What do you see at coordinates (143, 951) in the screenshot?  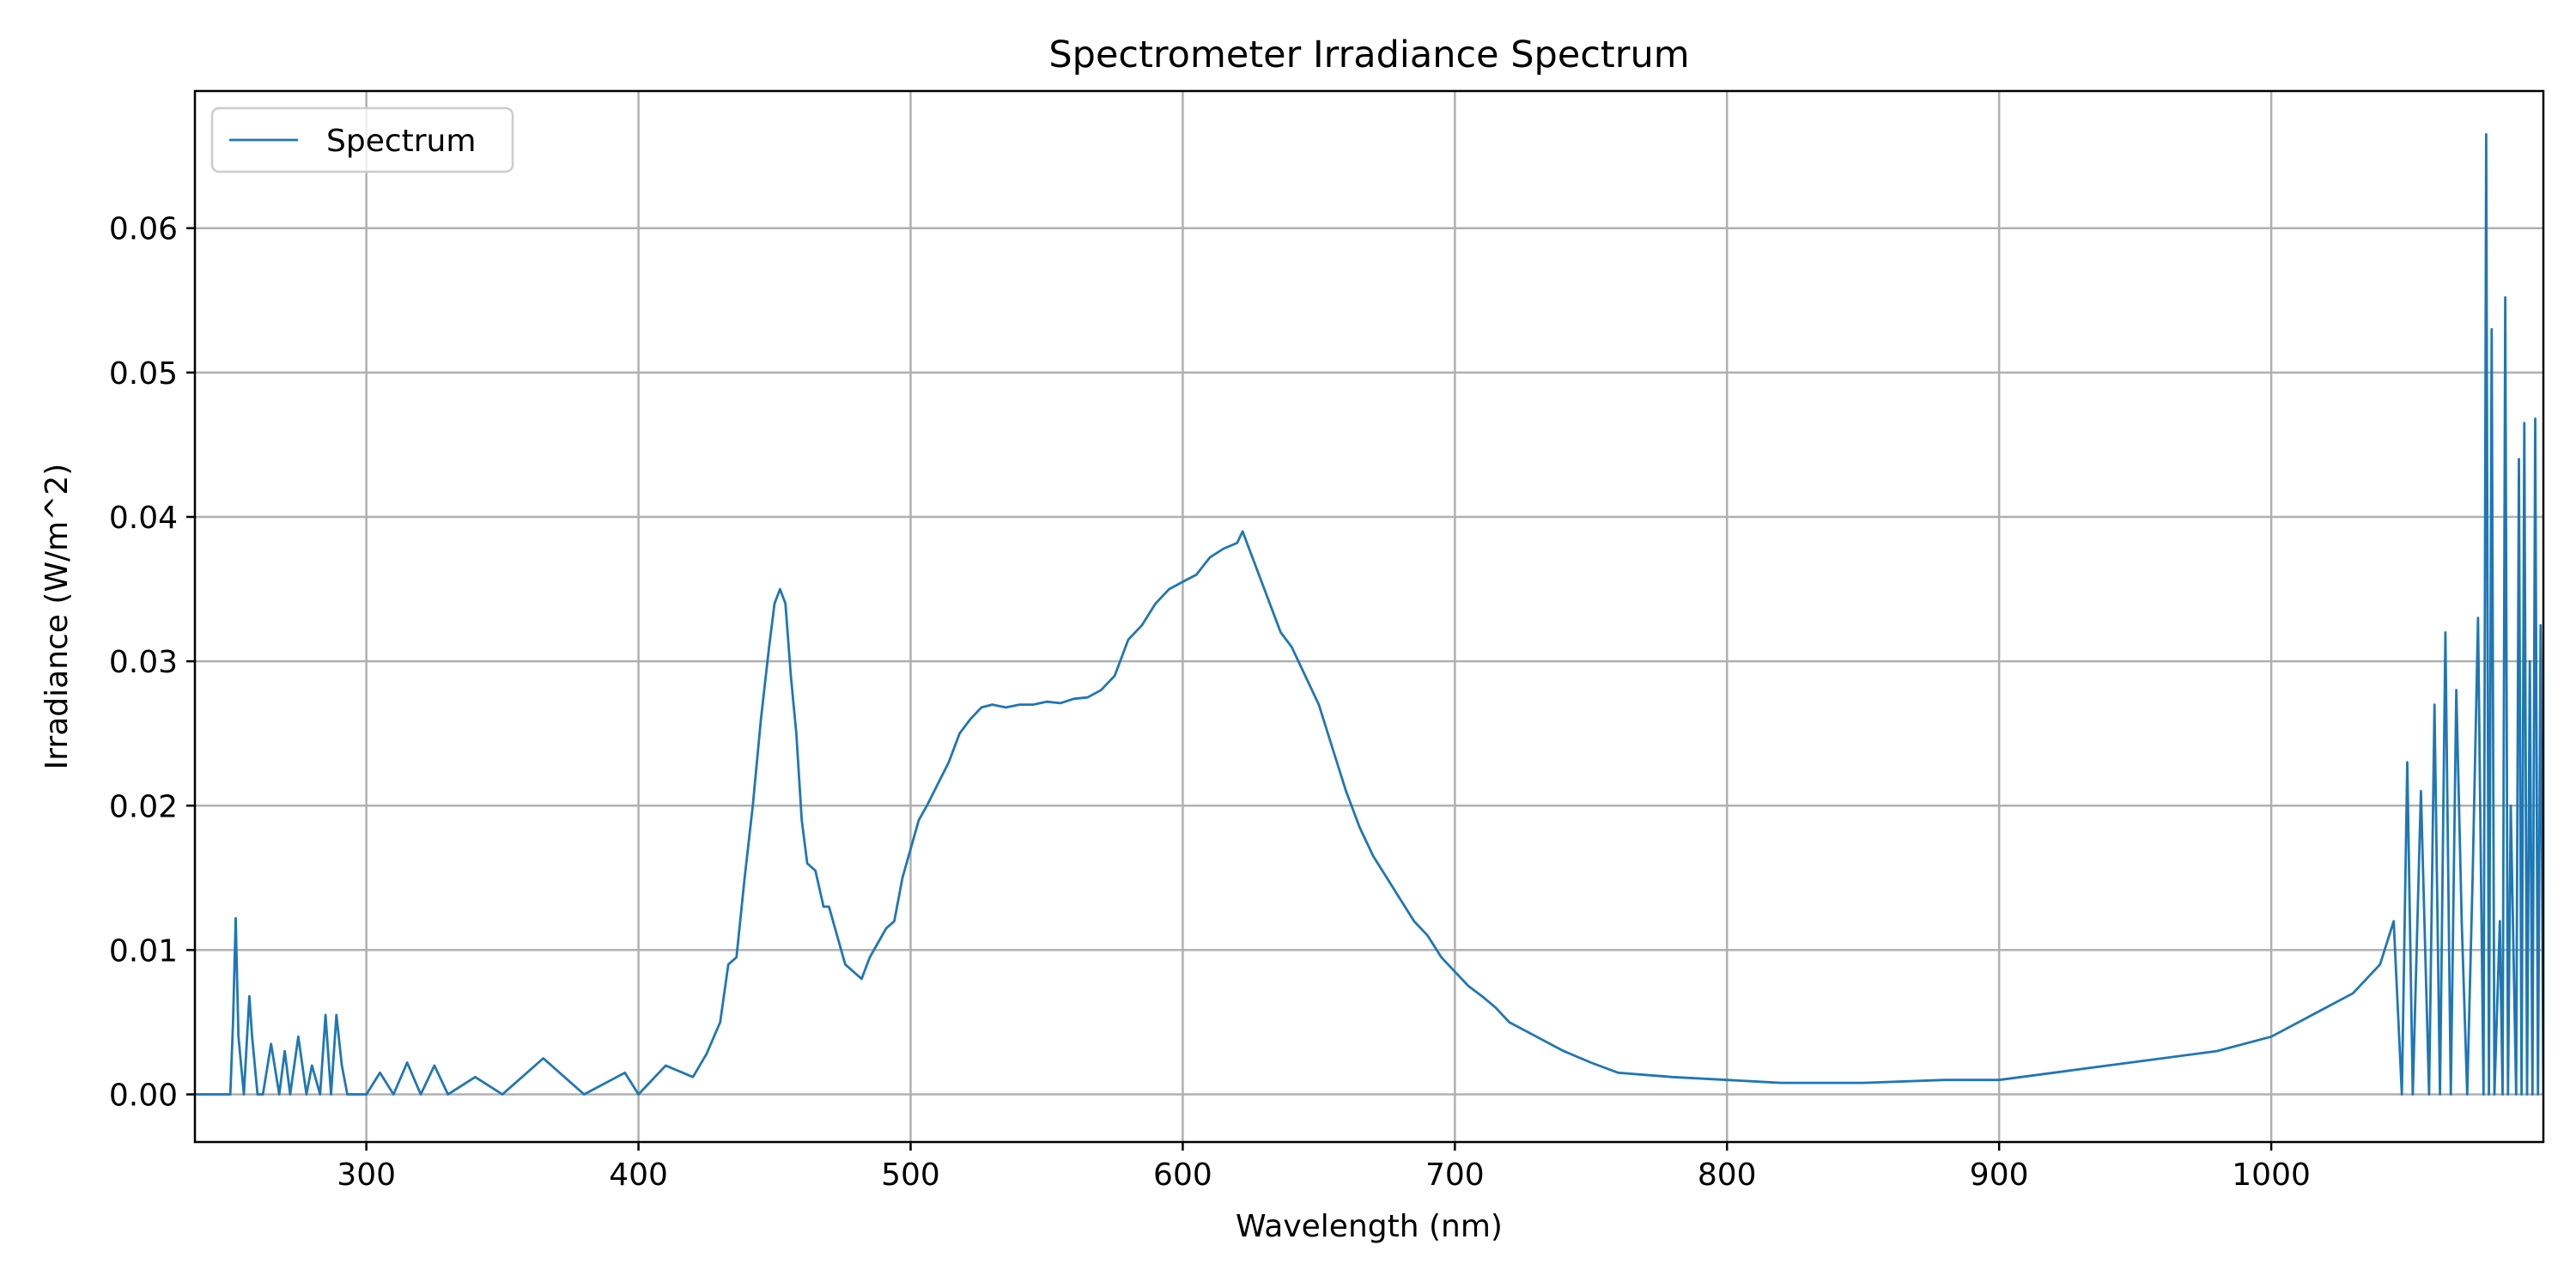 I see `y-tick-label: 0.01` at bounding box center [143, 951].